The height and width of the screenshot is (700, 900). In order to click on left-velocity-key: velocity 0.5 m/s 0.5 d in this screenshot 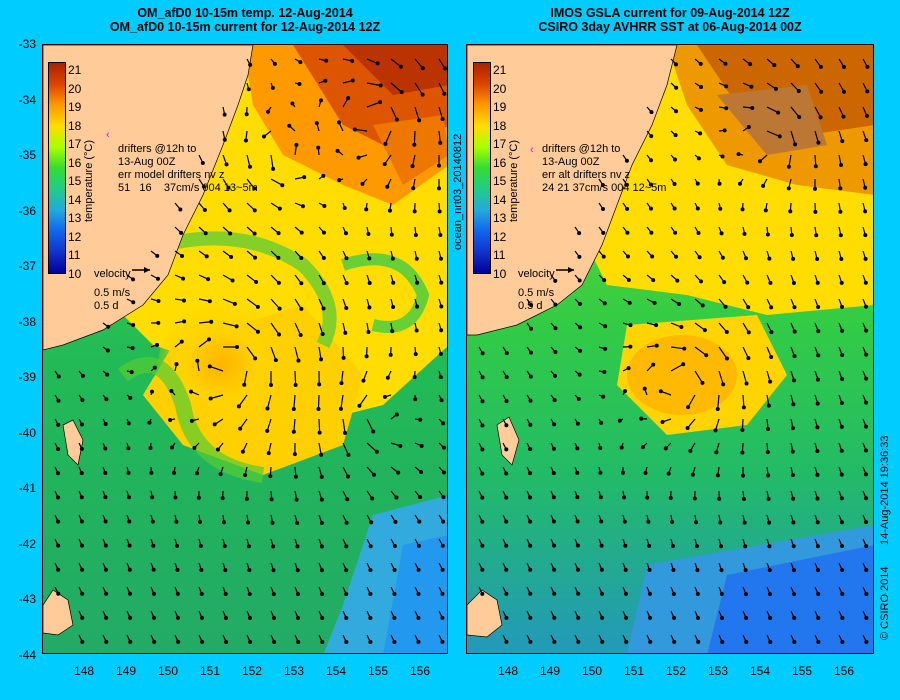, I will do `click(112, 290)`.